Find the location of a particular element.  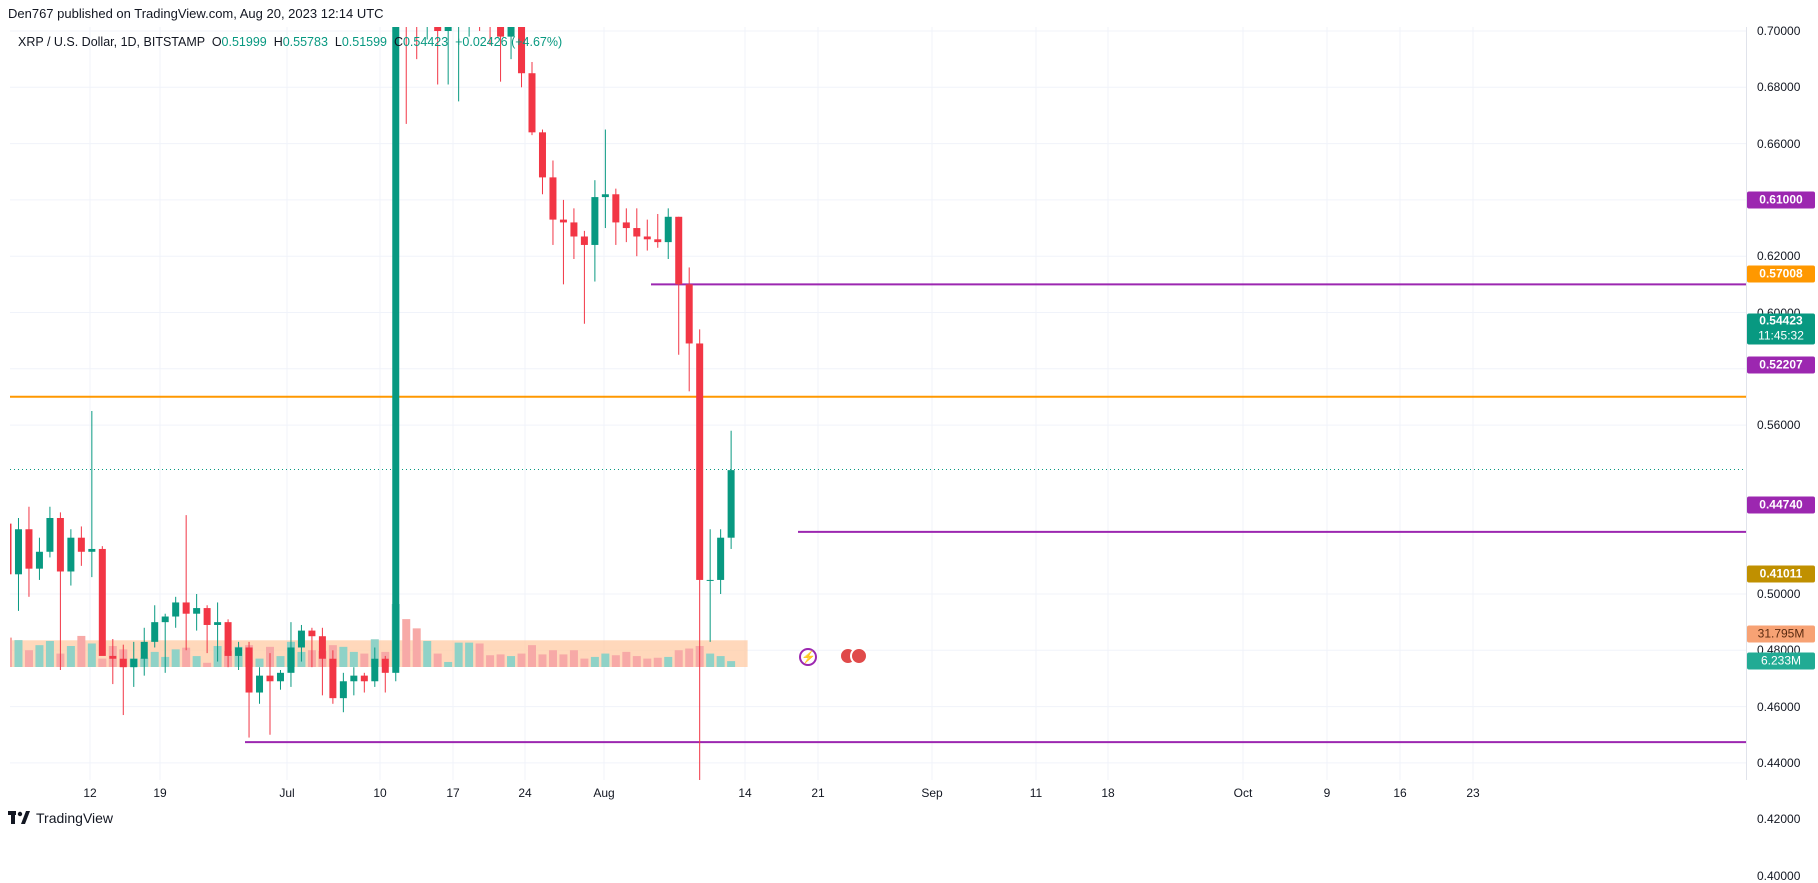

price-tick-label: 0.66000 is located at coordinates (1779, 143).